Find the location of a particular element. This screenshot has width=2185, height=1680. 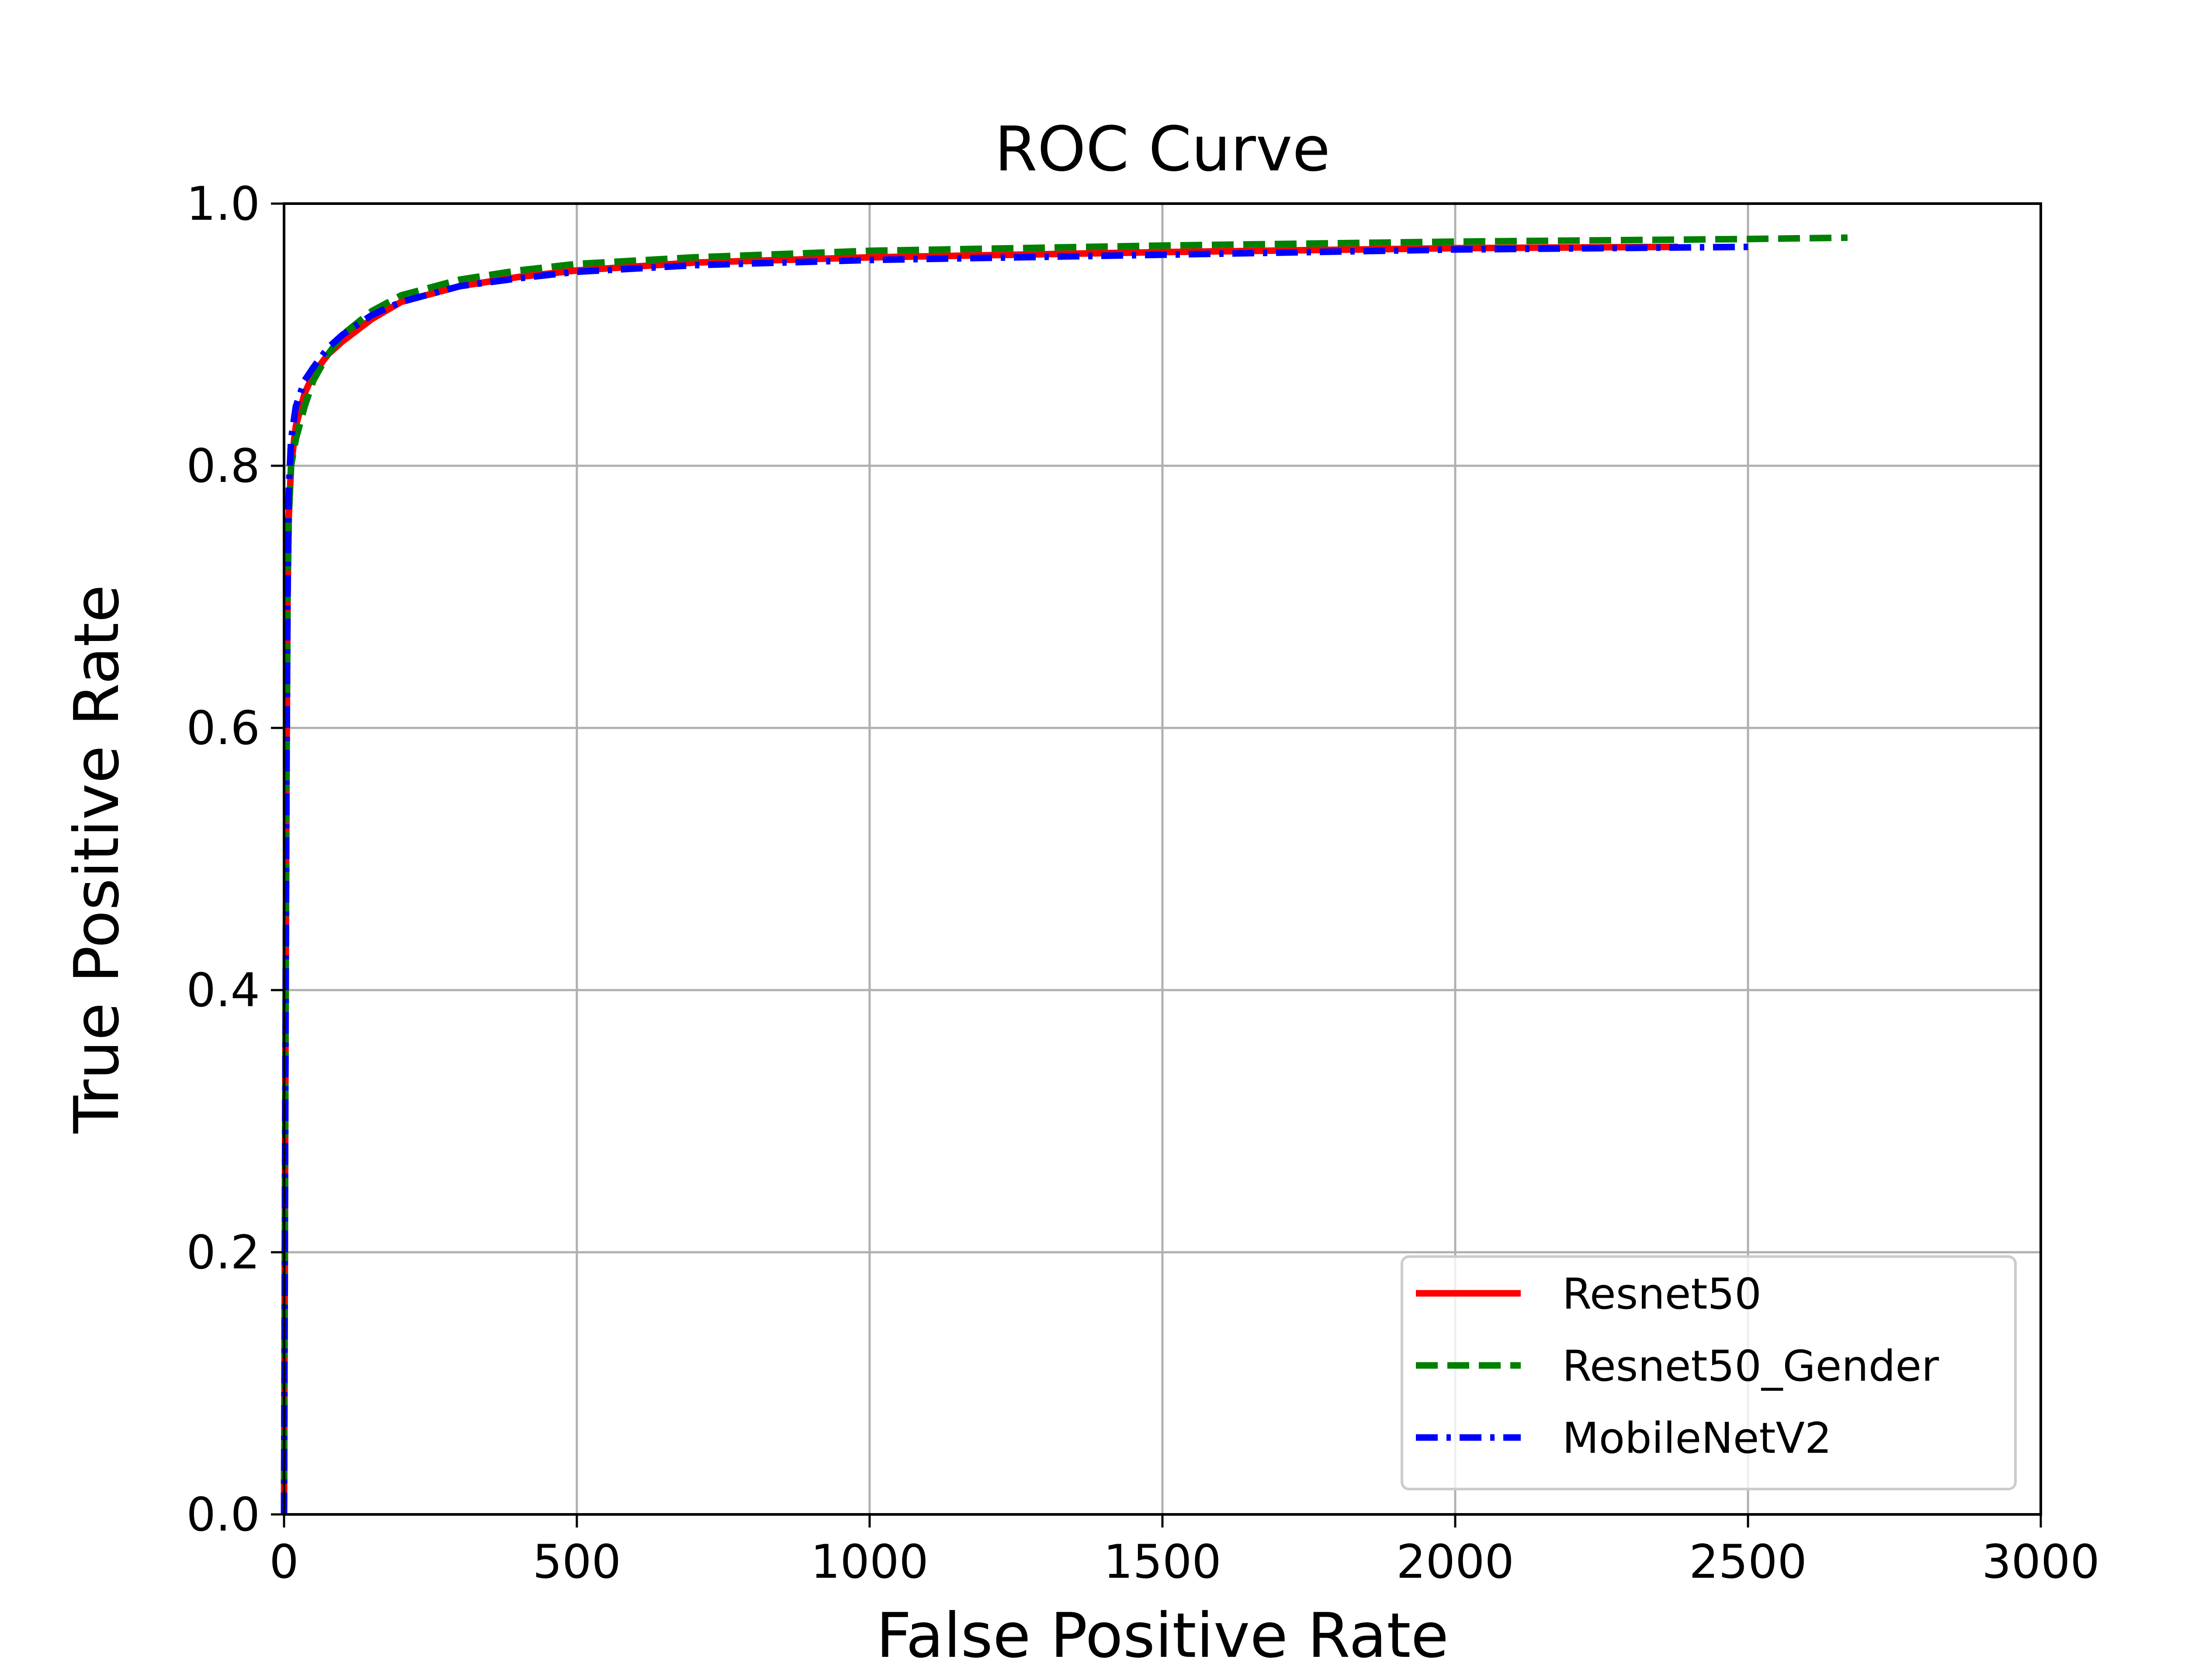

x-tick-label: 1000 is located at coordinates (870, 1562).